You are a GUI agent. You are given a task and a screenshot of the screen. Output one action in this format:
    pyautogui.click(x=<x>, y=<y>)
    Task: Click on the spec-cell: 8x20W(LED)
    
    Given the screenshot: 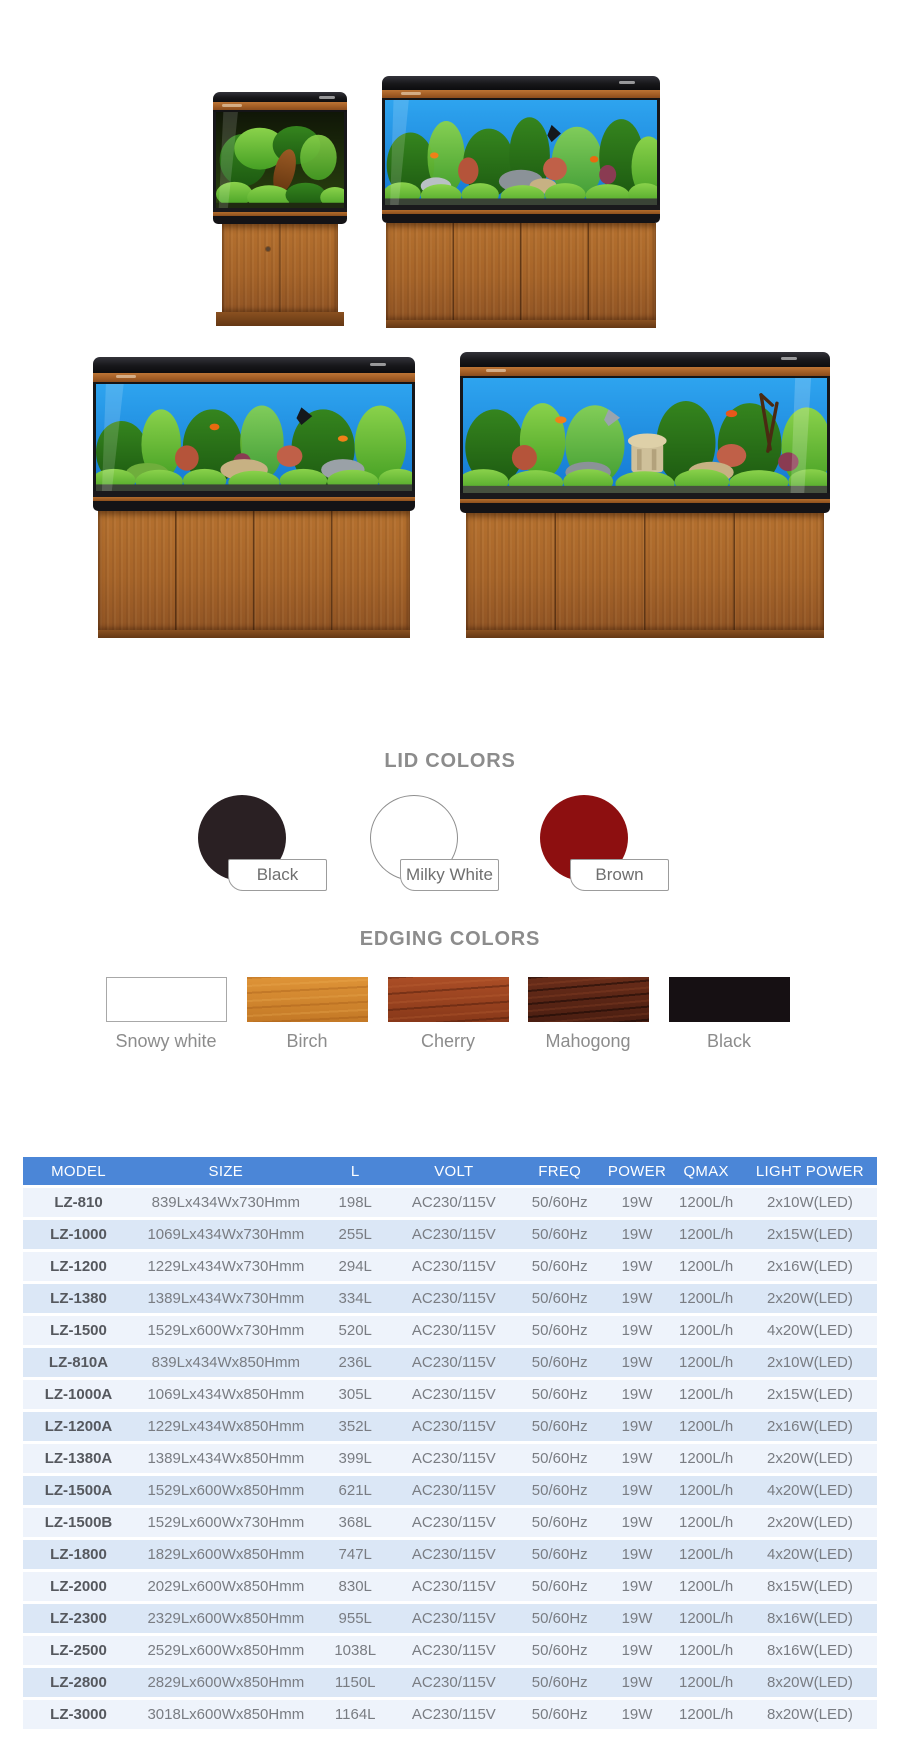 What is the action you would take?
    pyautogui.click(x=810, y=1714)
    